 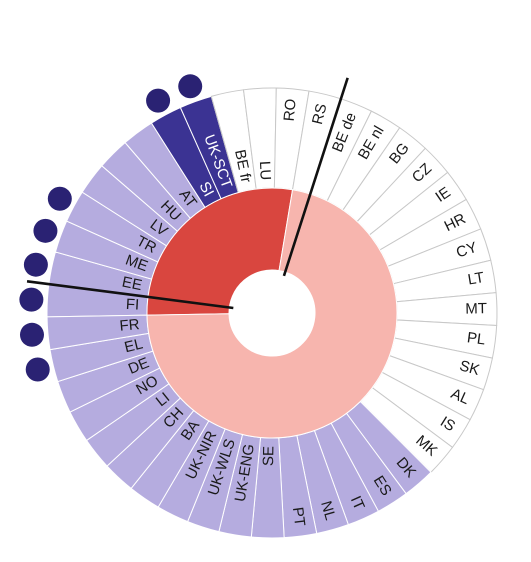 What do you see at coordinates (139, 366) in the screenshot?
I see `label-de: DE` at bounding box center [139, 366].